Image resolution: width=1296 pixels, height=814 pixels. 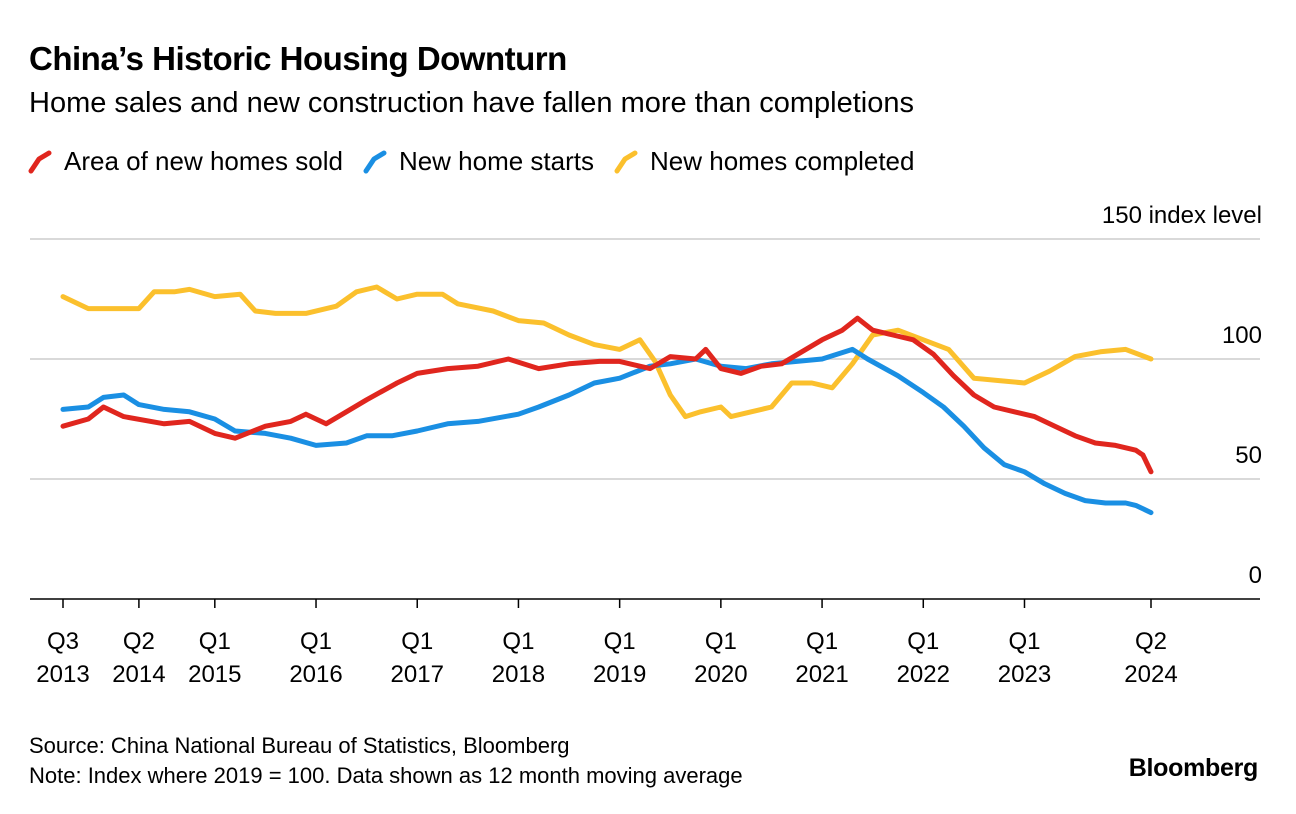 I want to click on legend-item-sold: Area of new homes sold, so click(x=185, y=161).